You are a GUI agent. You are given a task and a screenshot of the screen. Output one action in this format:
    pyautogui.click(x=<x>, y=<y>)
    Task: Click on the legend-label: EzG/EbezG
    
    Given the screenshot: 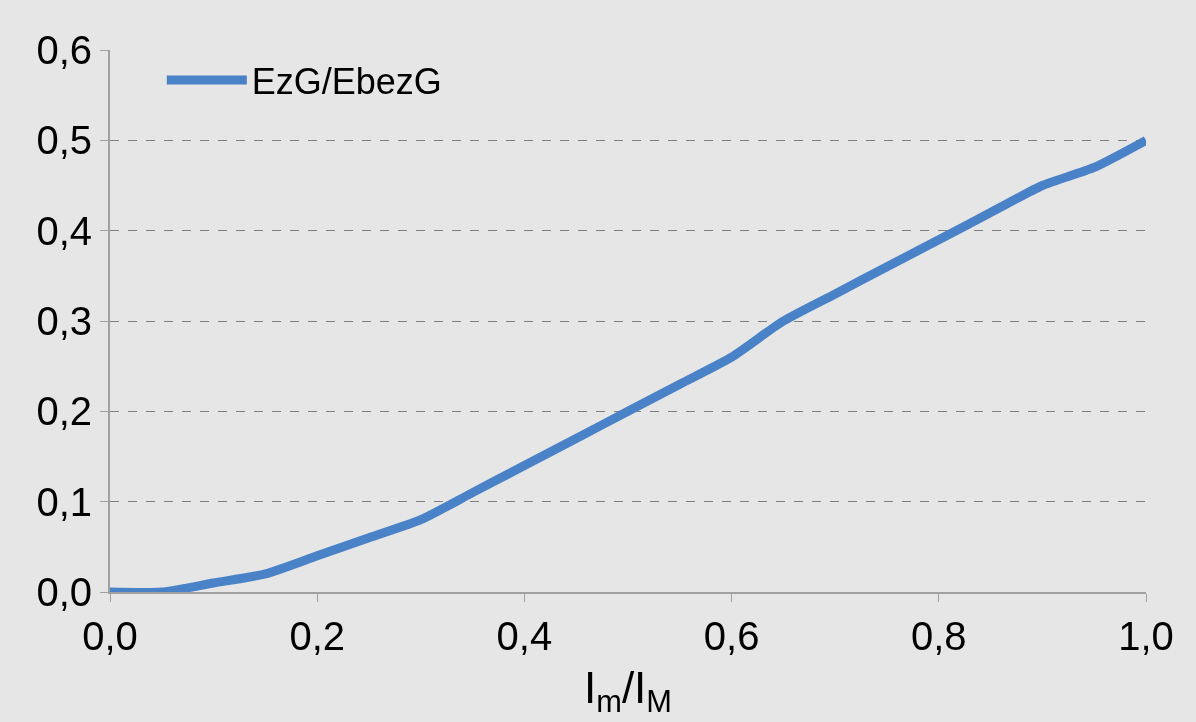 What is the action you would take?
    pyautogui.click(x=346, y=81)
    